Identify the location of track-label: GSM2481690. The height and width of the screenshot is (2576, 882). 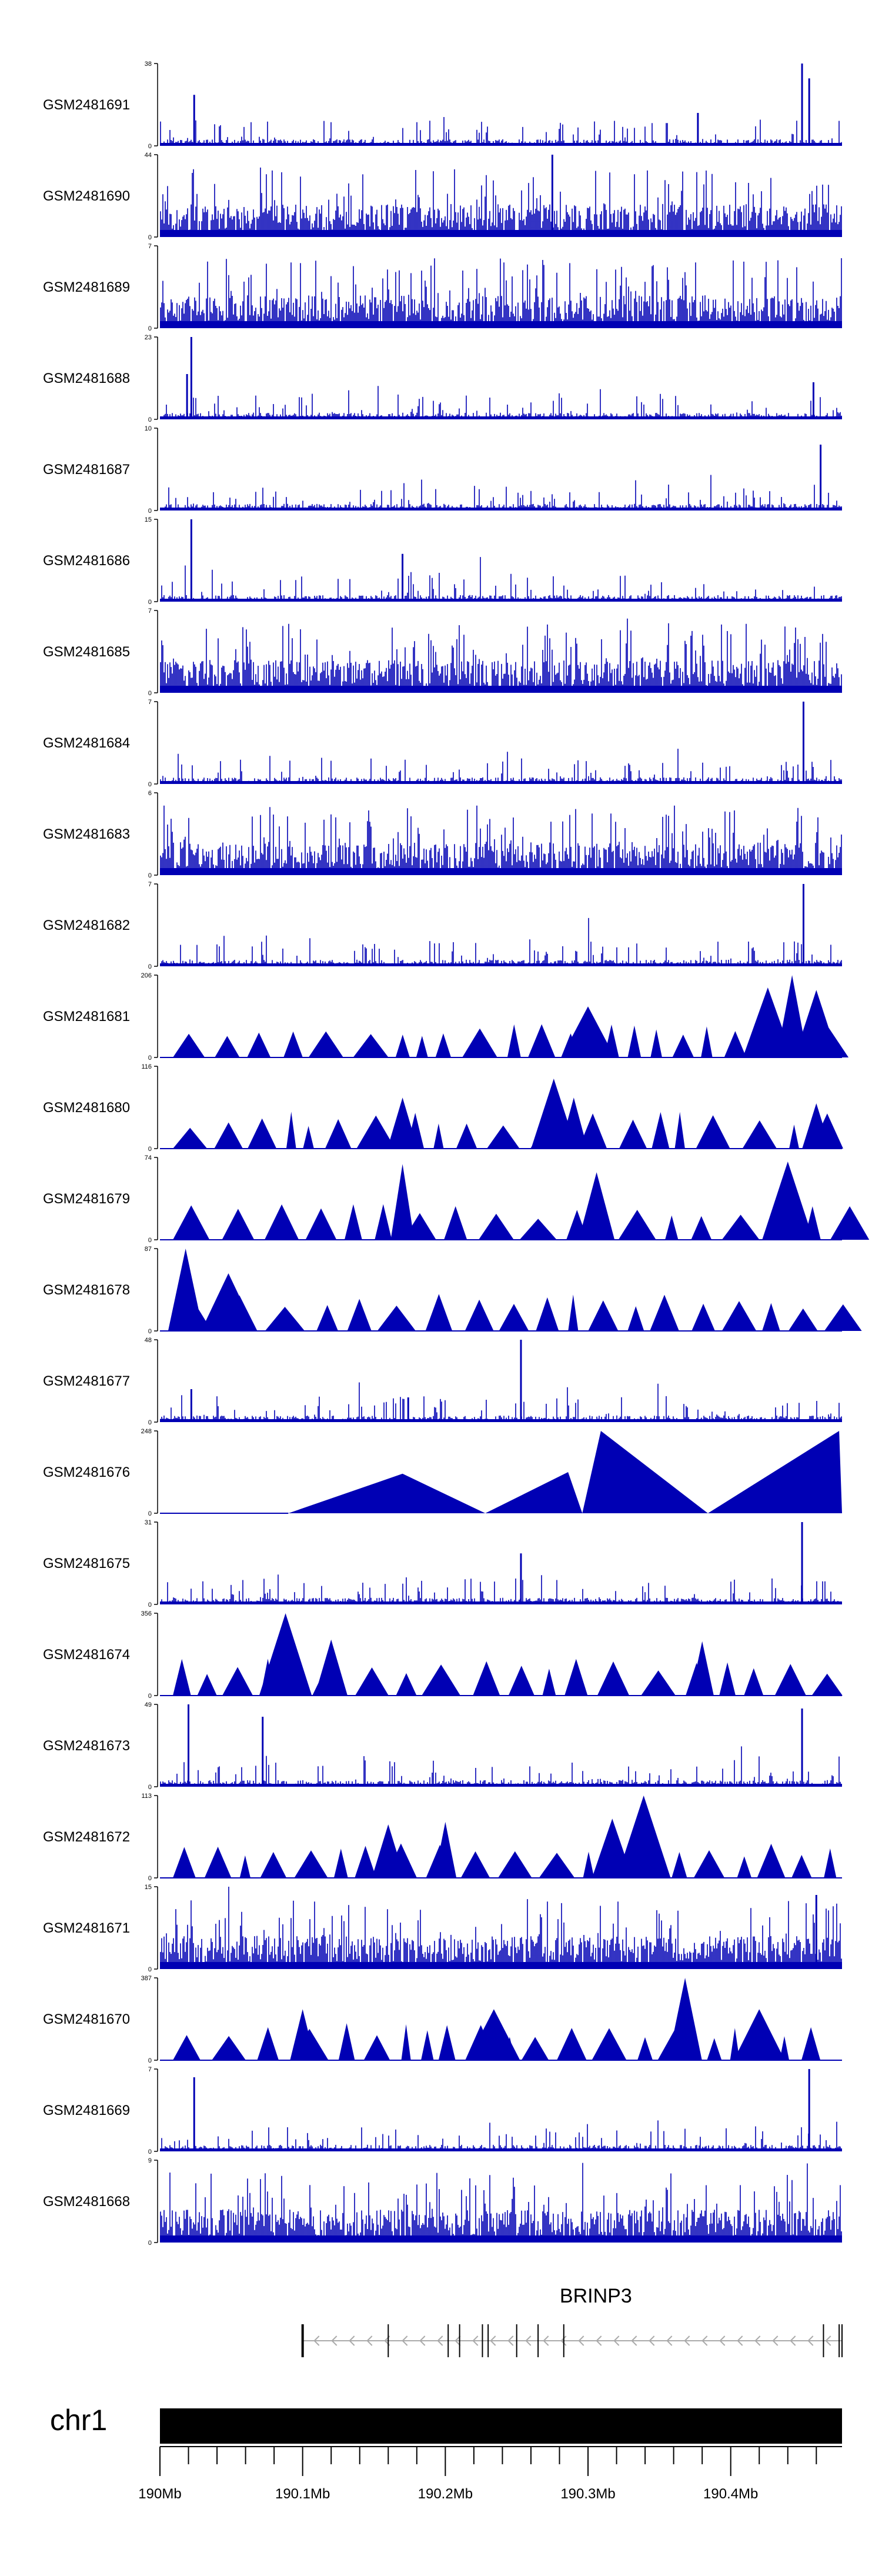
(86, 196).